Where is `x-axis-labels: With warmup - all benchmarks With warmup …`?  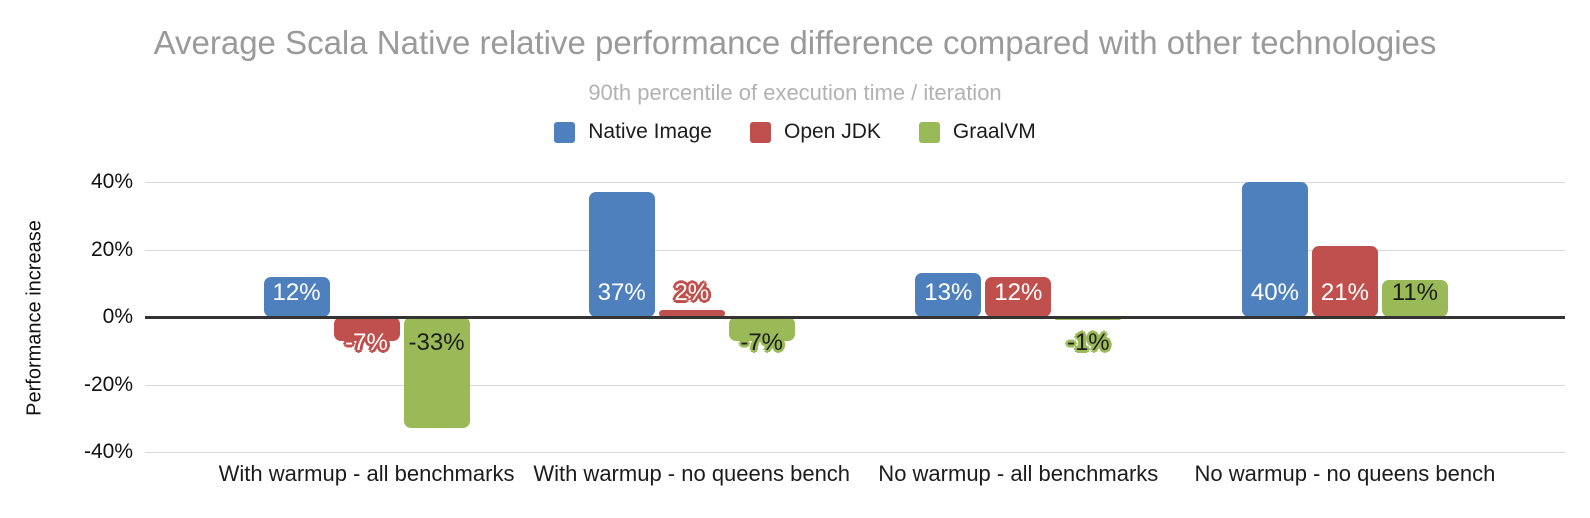 x-axis-labels: With warmup - all benchmarks With warmup … is located at coordinates (855, 476).